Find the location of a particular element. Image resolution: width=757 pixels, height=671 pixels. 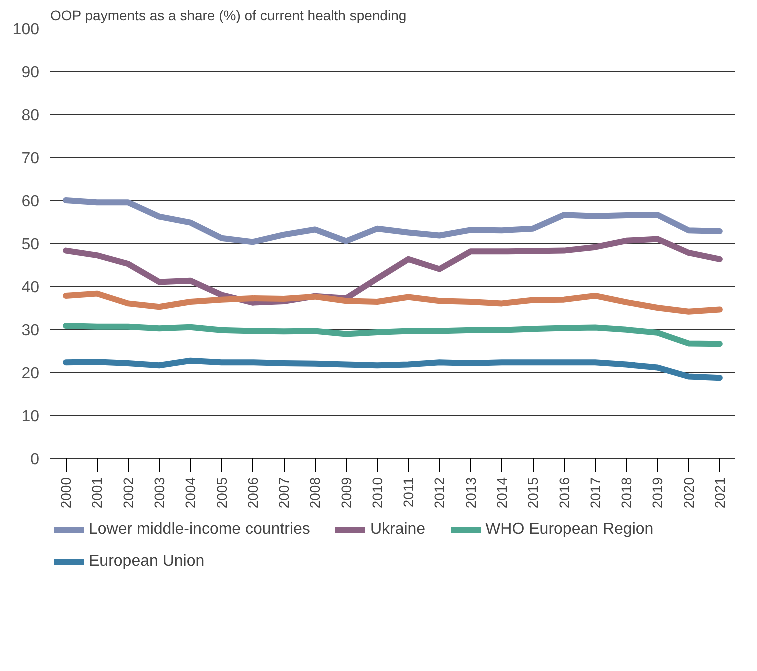

x-tick-label: 2011 is located at coordinates (408, 492).